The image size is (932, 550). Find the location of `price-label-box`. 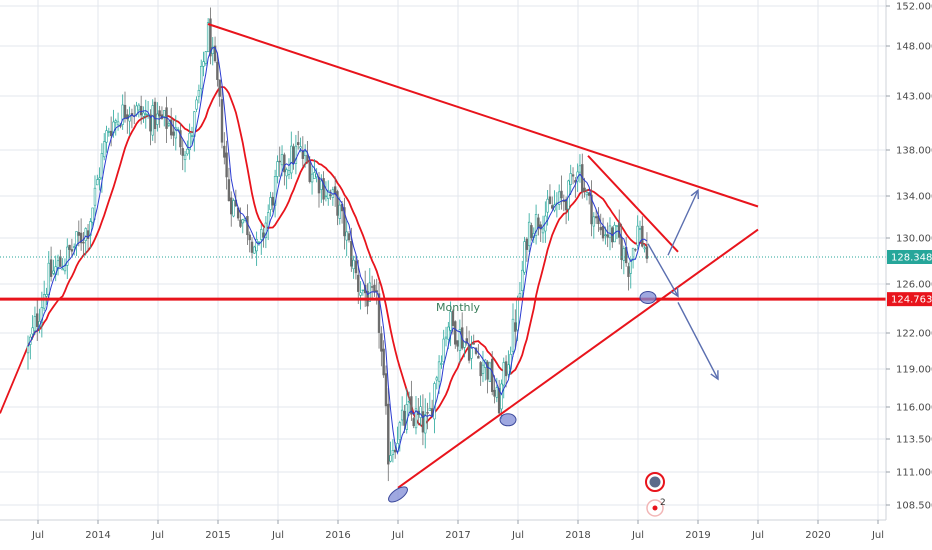

price-label-box is located at coordinates (909, 299).